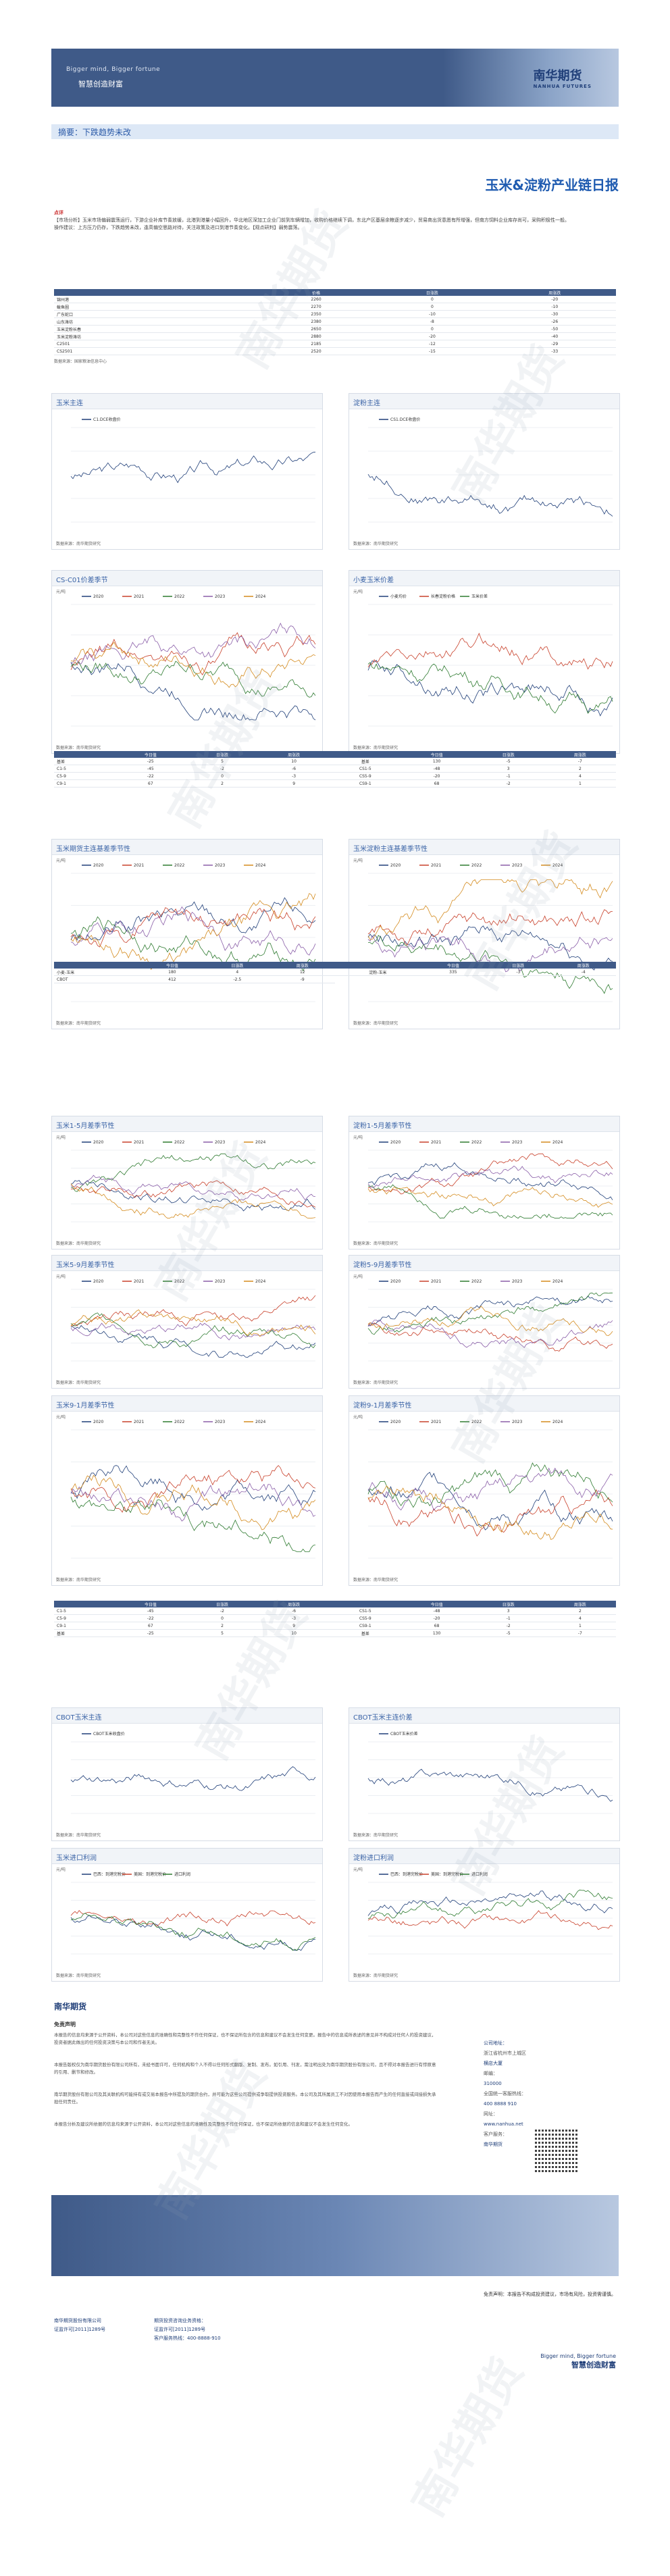  I want to click on chart-title: CBOT玉米主连, so click(79, 1718).